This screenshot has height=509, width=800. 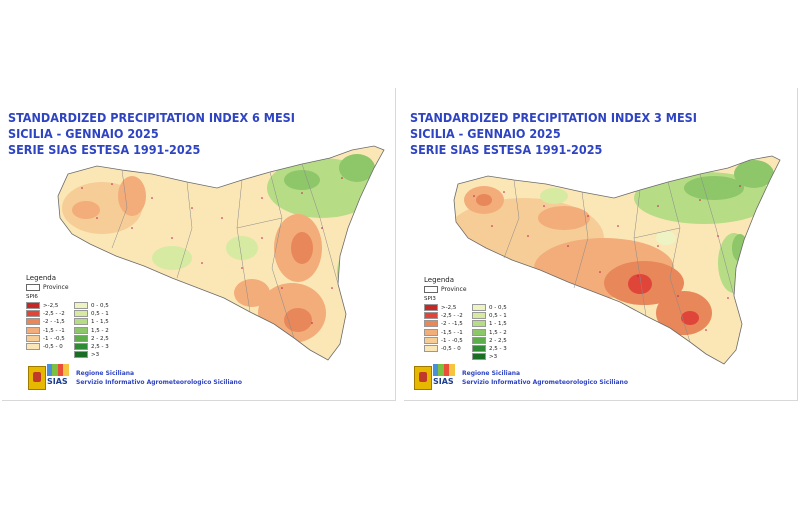 What do you see at coordinates (33, 287) in the screenshot?
I see `province-swatch` at bounding box center [33, 287].